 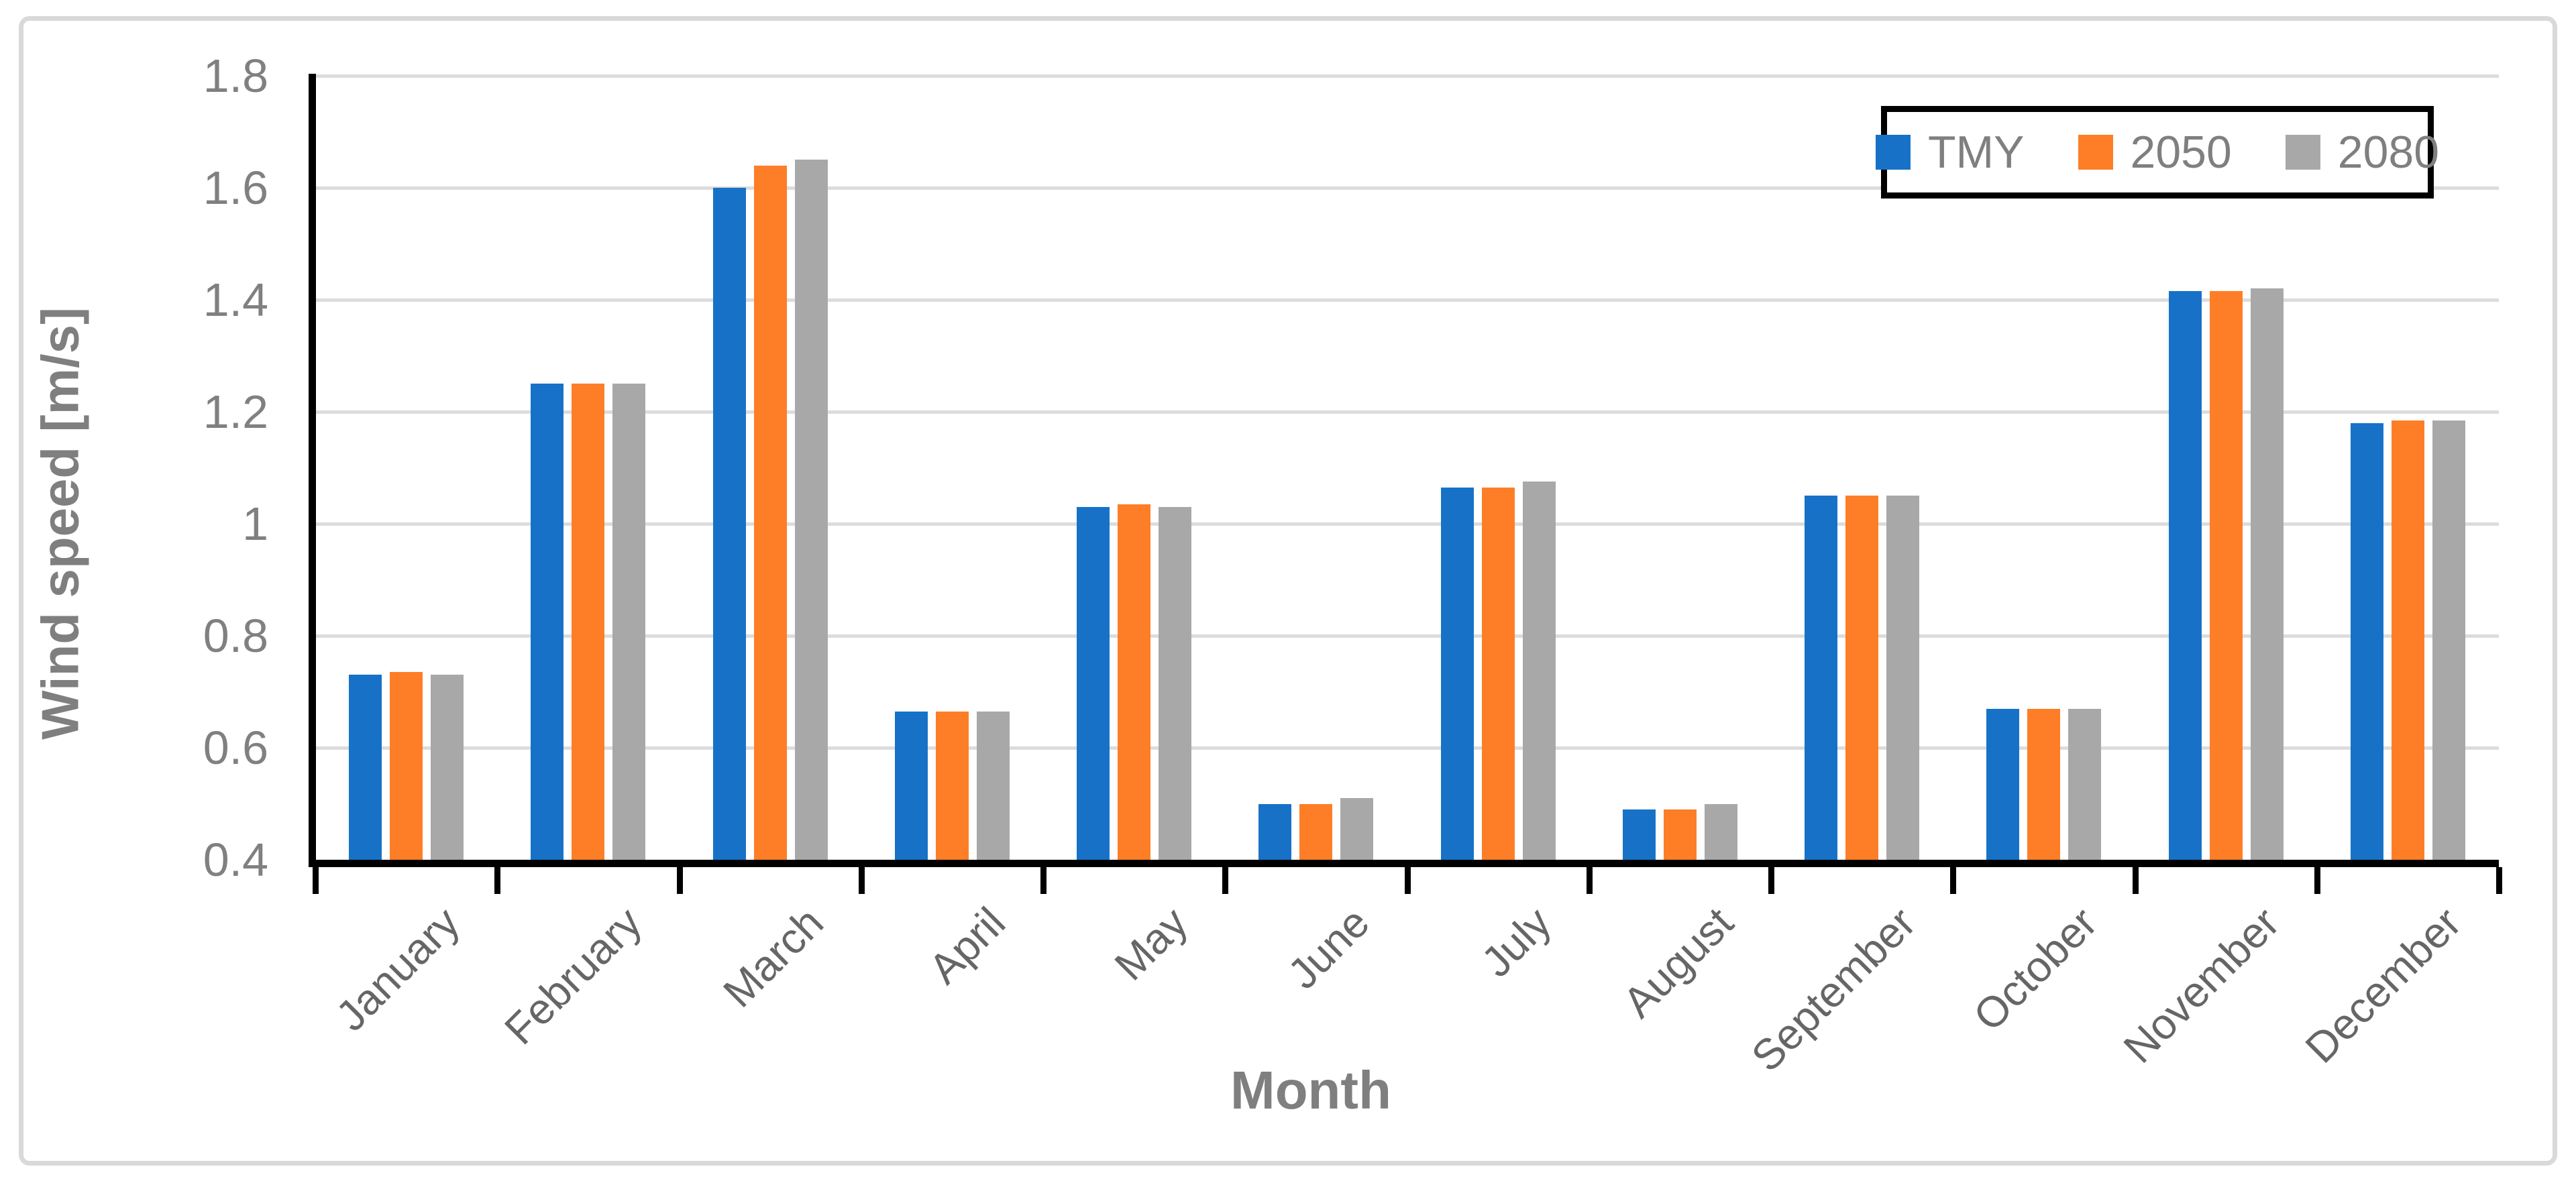 I want to click on bar-august-2050, so click(x=1680, y=834).